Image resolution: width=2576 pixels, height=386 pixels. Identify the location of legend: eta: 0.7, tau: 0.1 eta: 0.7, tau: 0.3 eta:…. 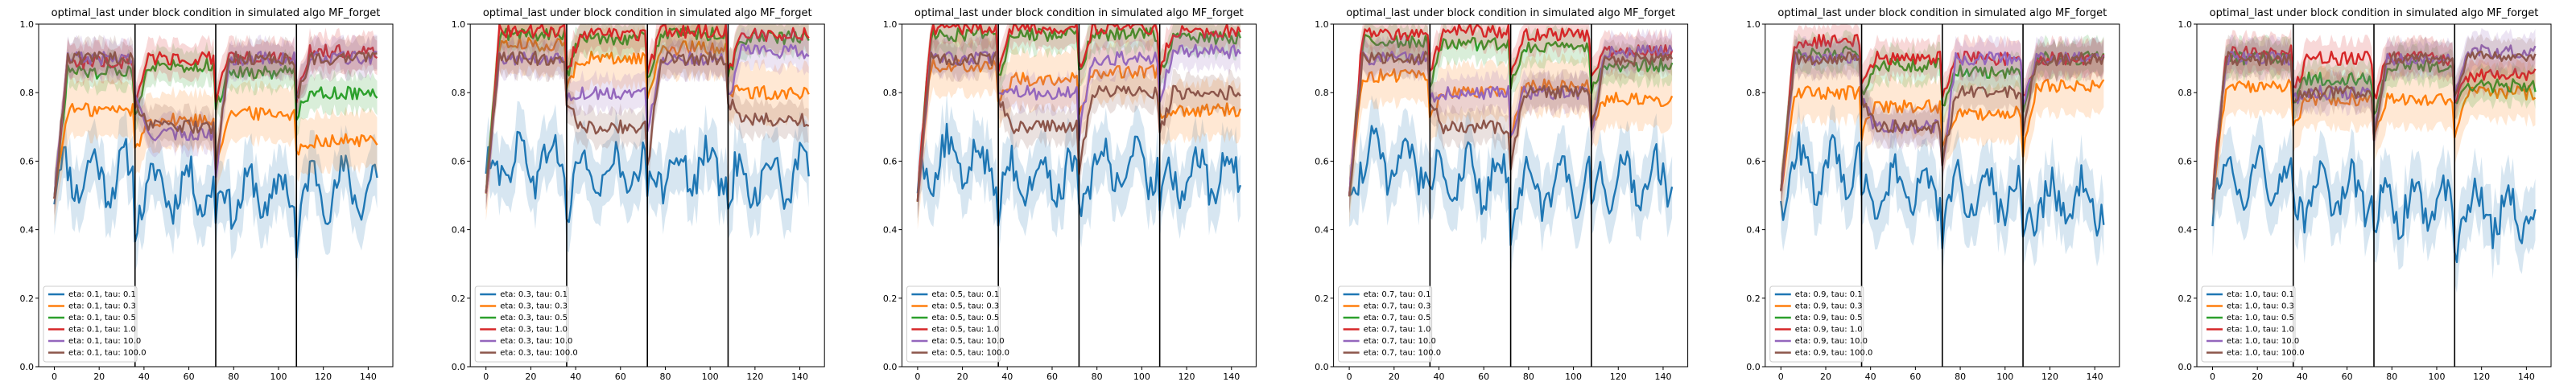
(1390, 324).